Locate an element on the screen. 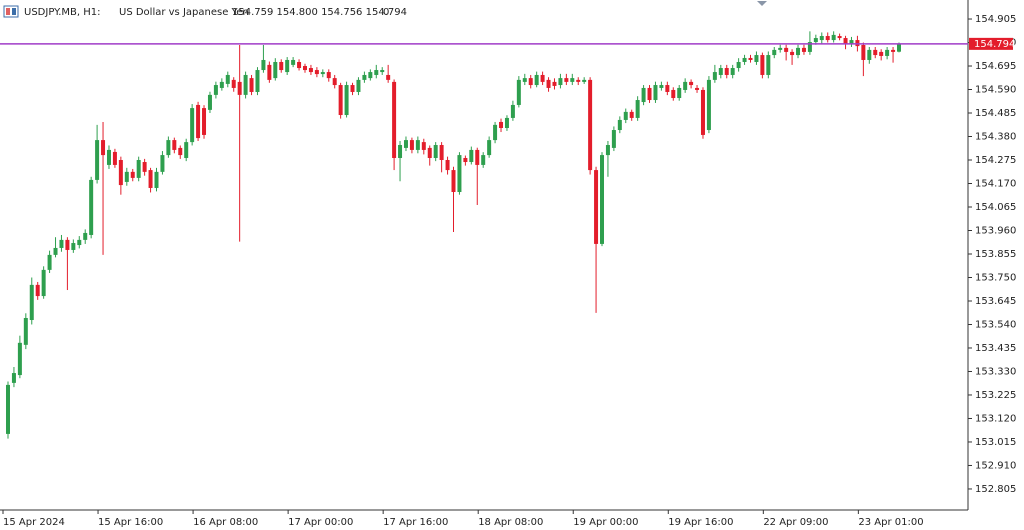 This screenshot has width=1024, height=530. x-tick-label: 15 Apr 2024 is located at coordinates (34, 522).